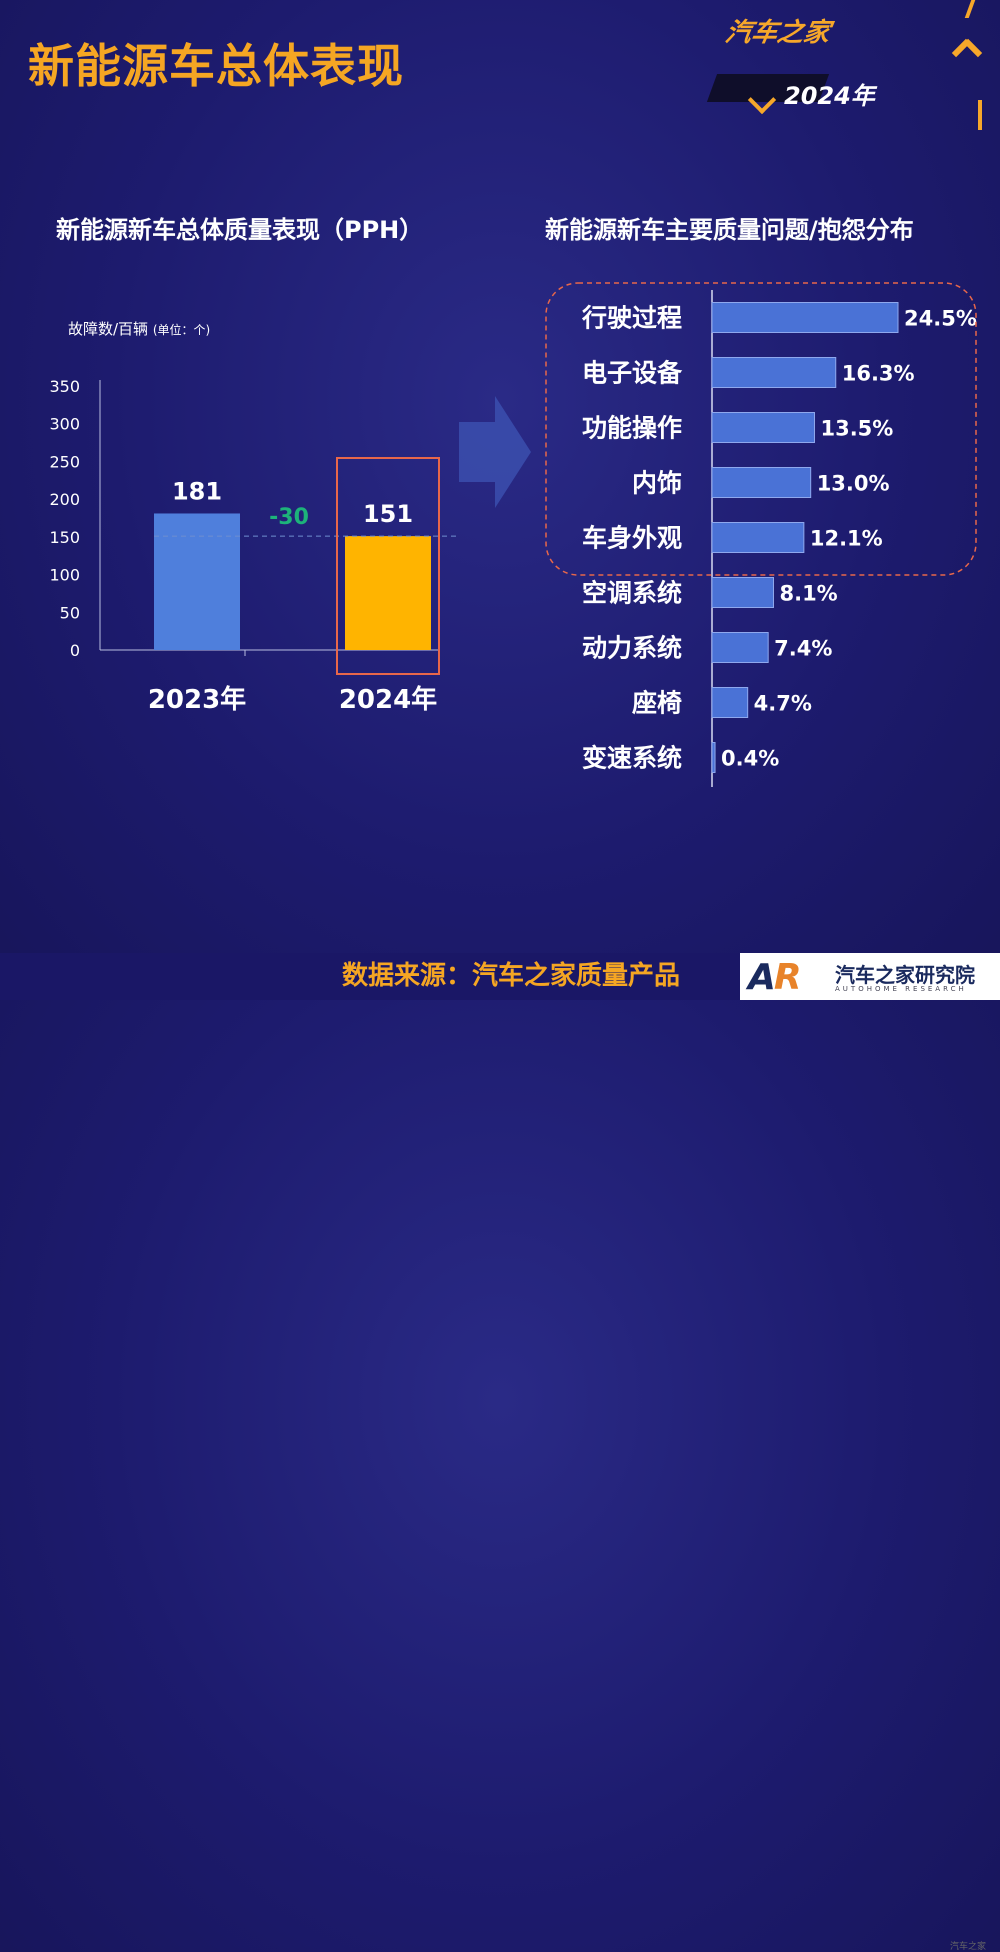 The image size is (1000, 1952). I want to click on hbar-功能操作, so click(763, 427).